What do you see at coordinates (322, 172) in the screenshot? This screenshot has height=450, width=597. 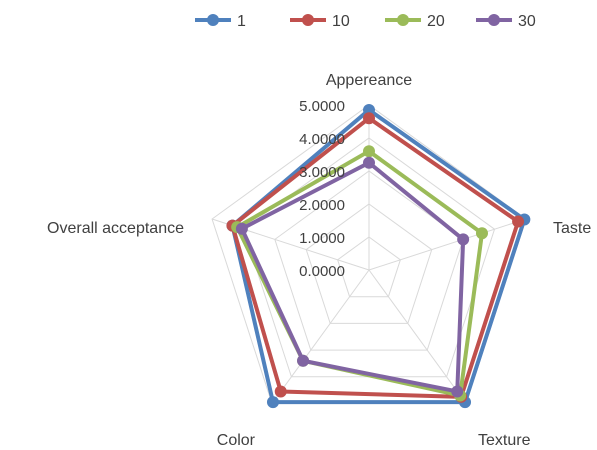 I see `tick-label: 3.0000` at bounding box center [322, 172].